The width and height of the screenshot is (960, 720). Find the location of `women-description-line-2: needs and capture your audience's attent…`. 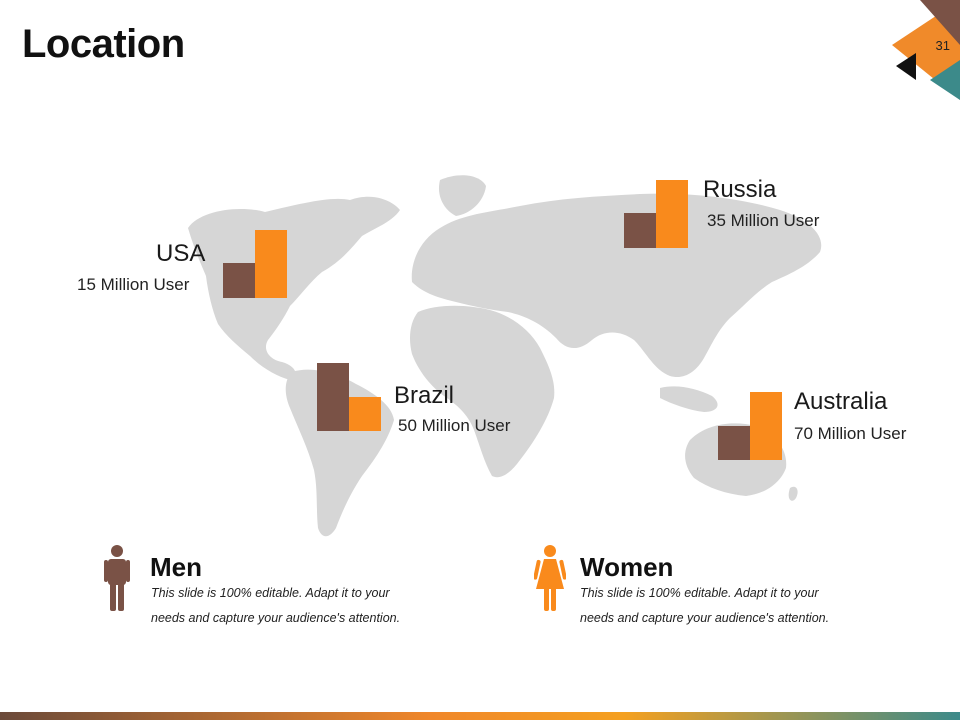

women-description-line-2: needs and capture your audience's attent… is located at coordinates (705, 618).